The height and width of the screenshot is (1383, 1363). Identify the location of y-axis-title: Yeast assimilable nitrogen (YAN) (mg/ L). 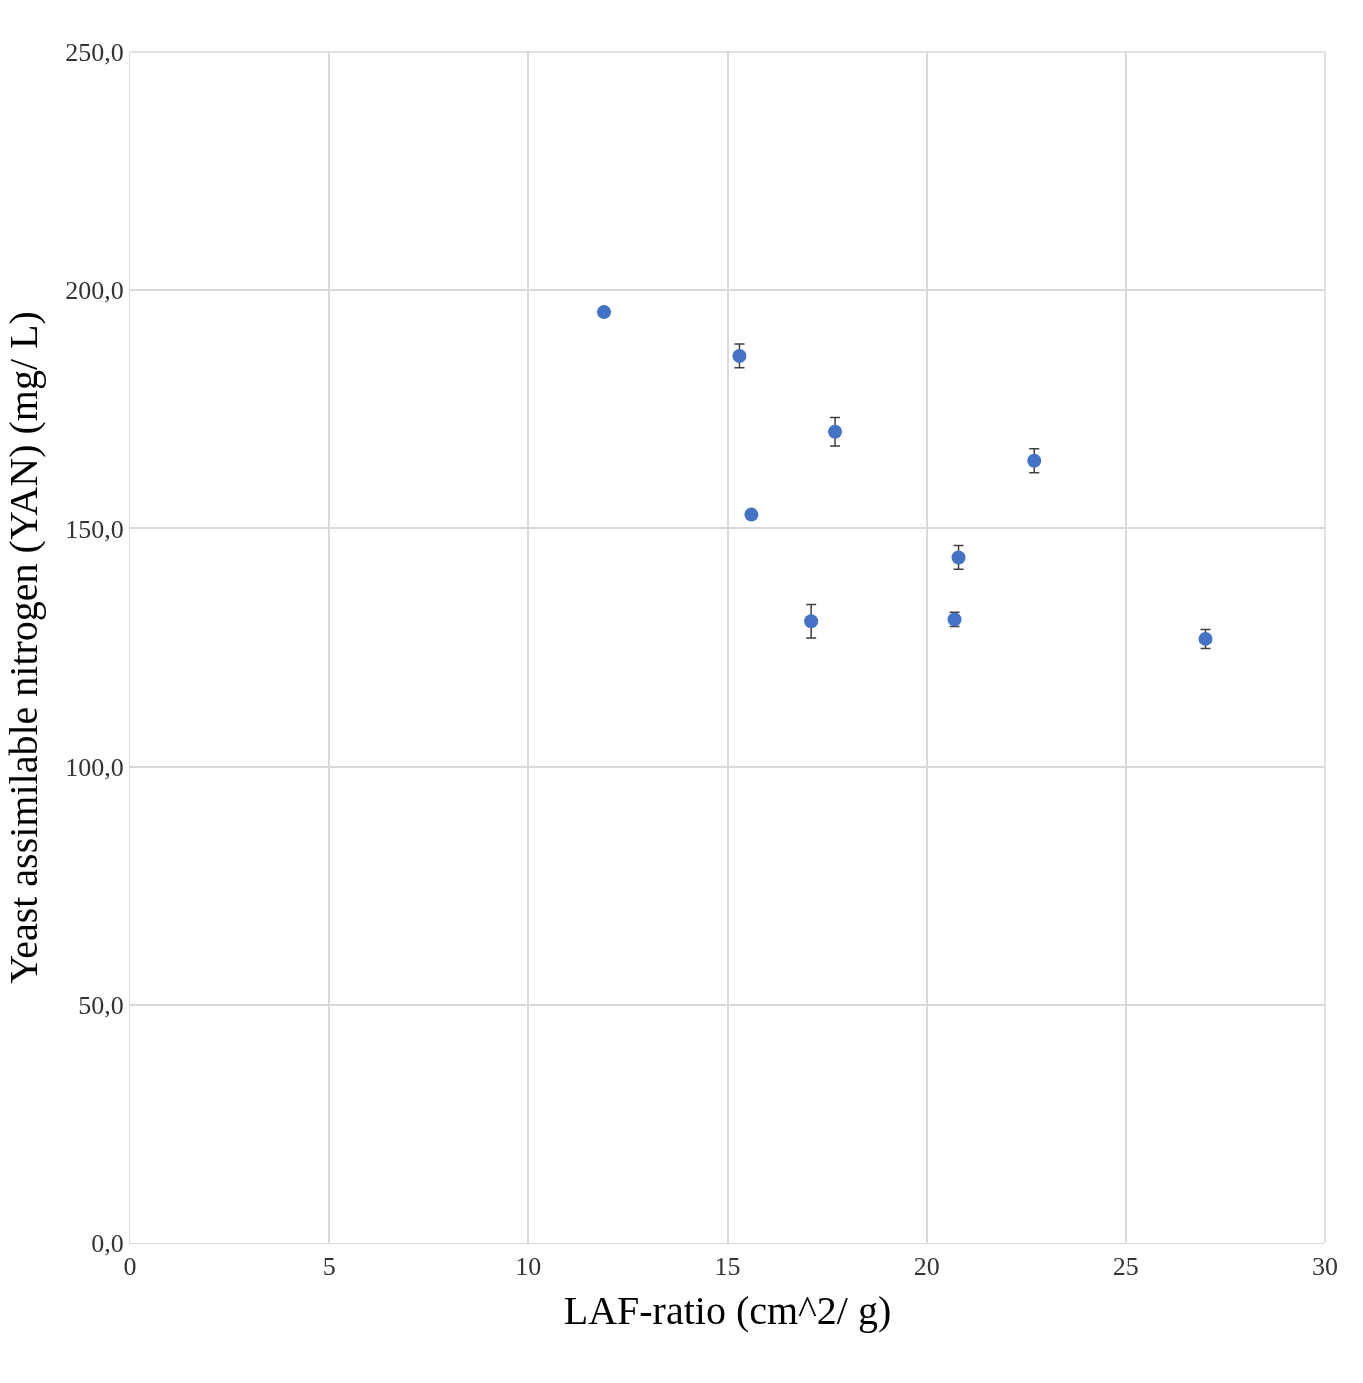
(23, 647).